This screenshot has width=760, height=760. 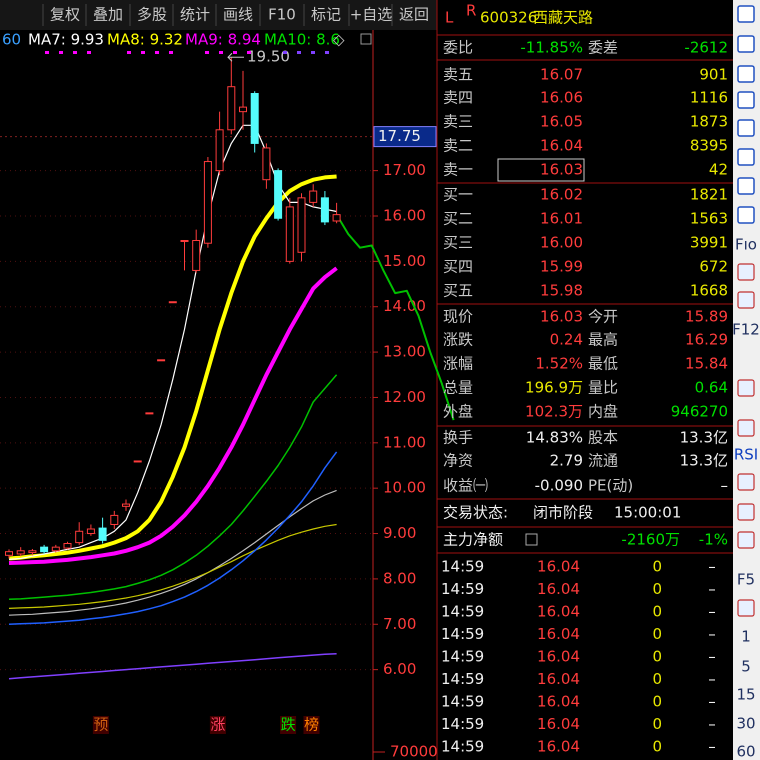 What do you see at coordinates (706, 340) in the screenshot?
I see `row-value: 16.29` at bounding box center [706, 340].